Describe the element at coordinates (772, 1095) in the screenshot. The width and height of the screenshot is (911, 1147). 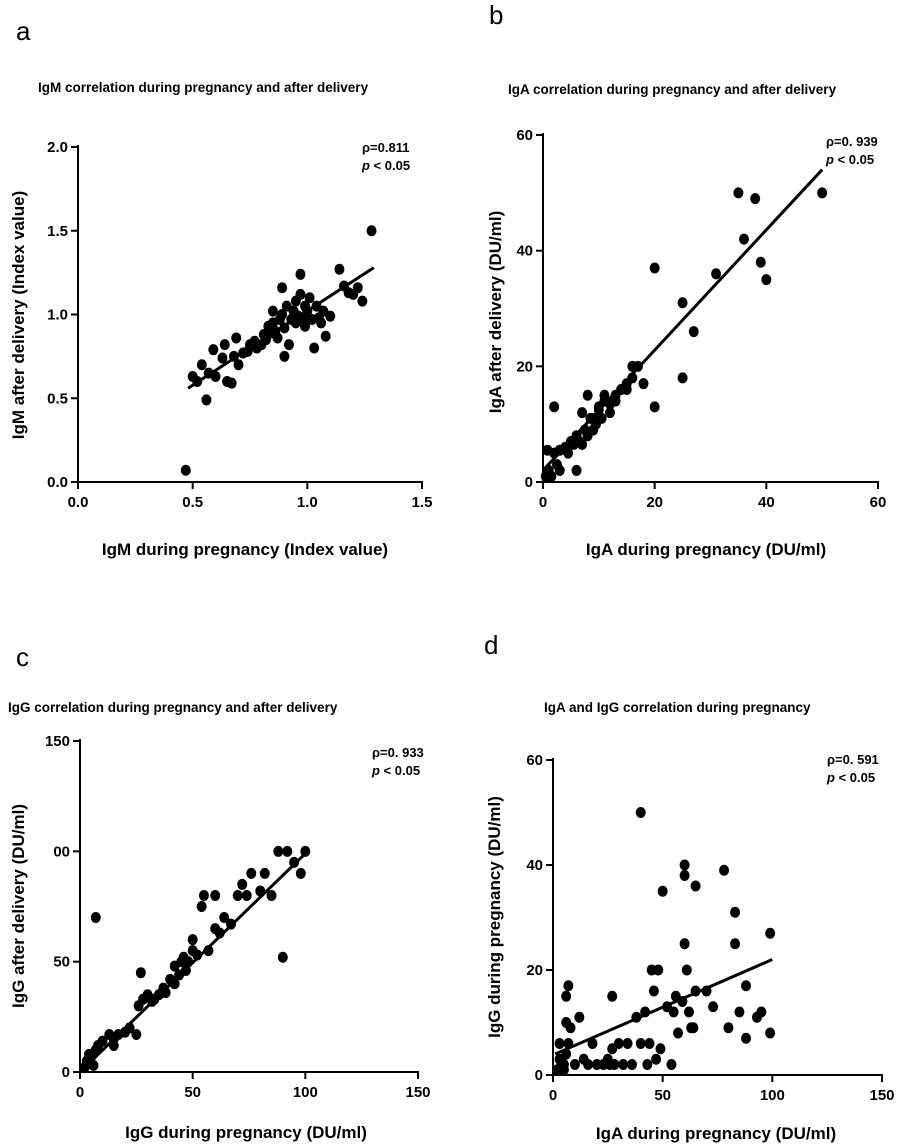
I see `x-tick-label: 100` at that location.